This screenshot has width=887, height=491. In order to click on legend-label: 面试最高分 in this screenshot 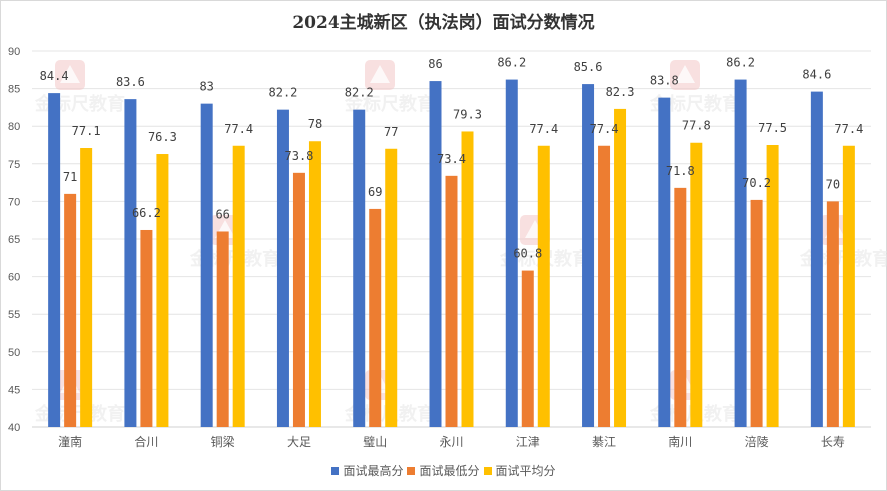, I will do `click(373, 471)`.